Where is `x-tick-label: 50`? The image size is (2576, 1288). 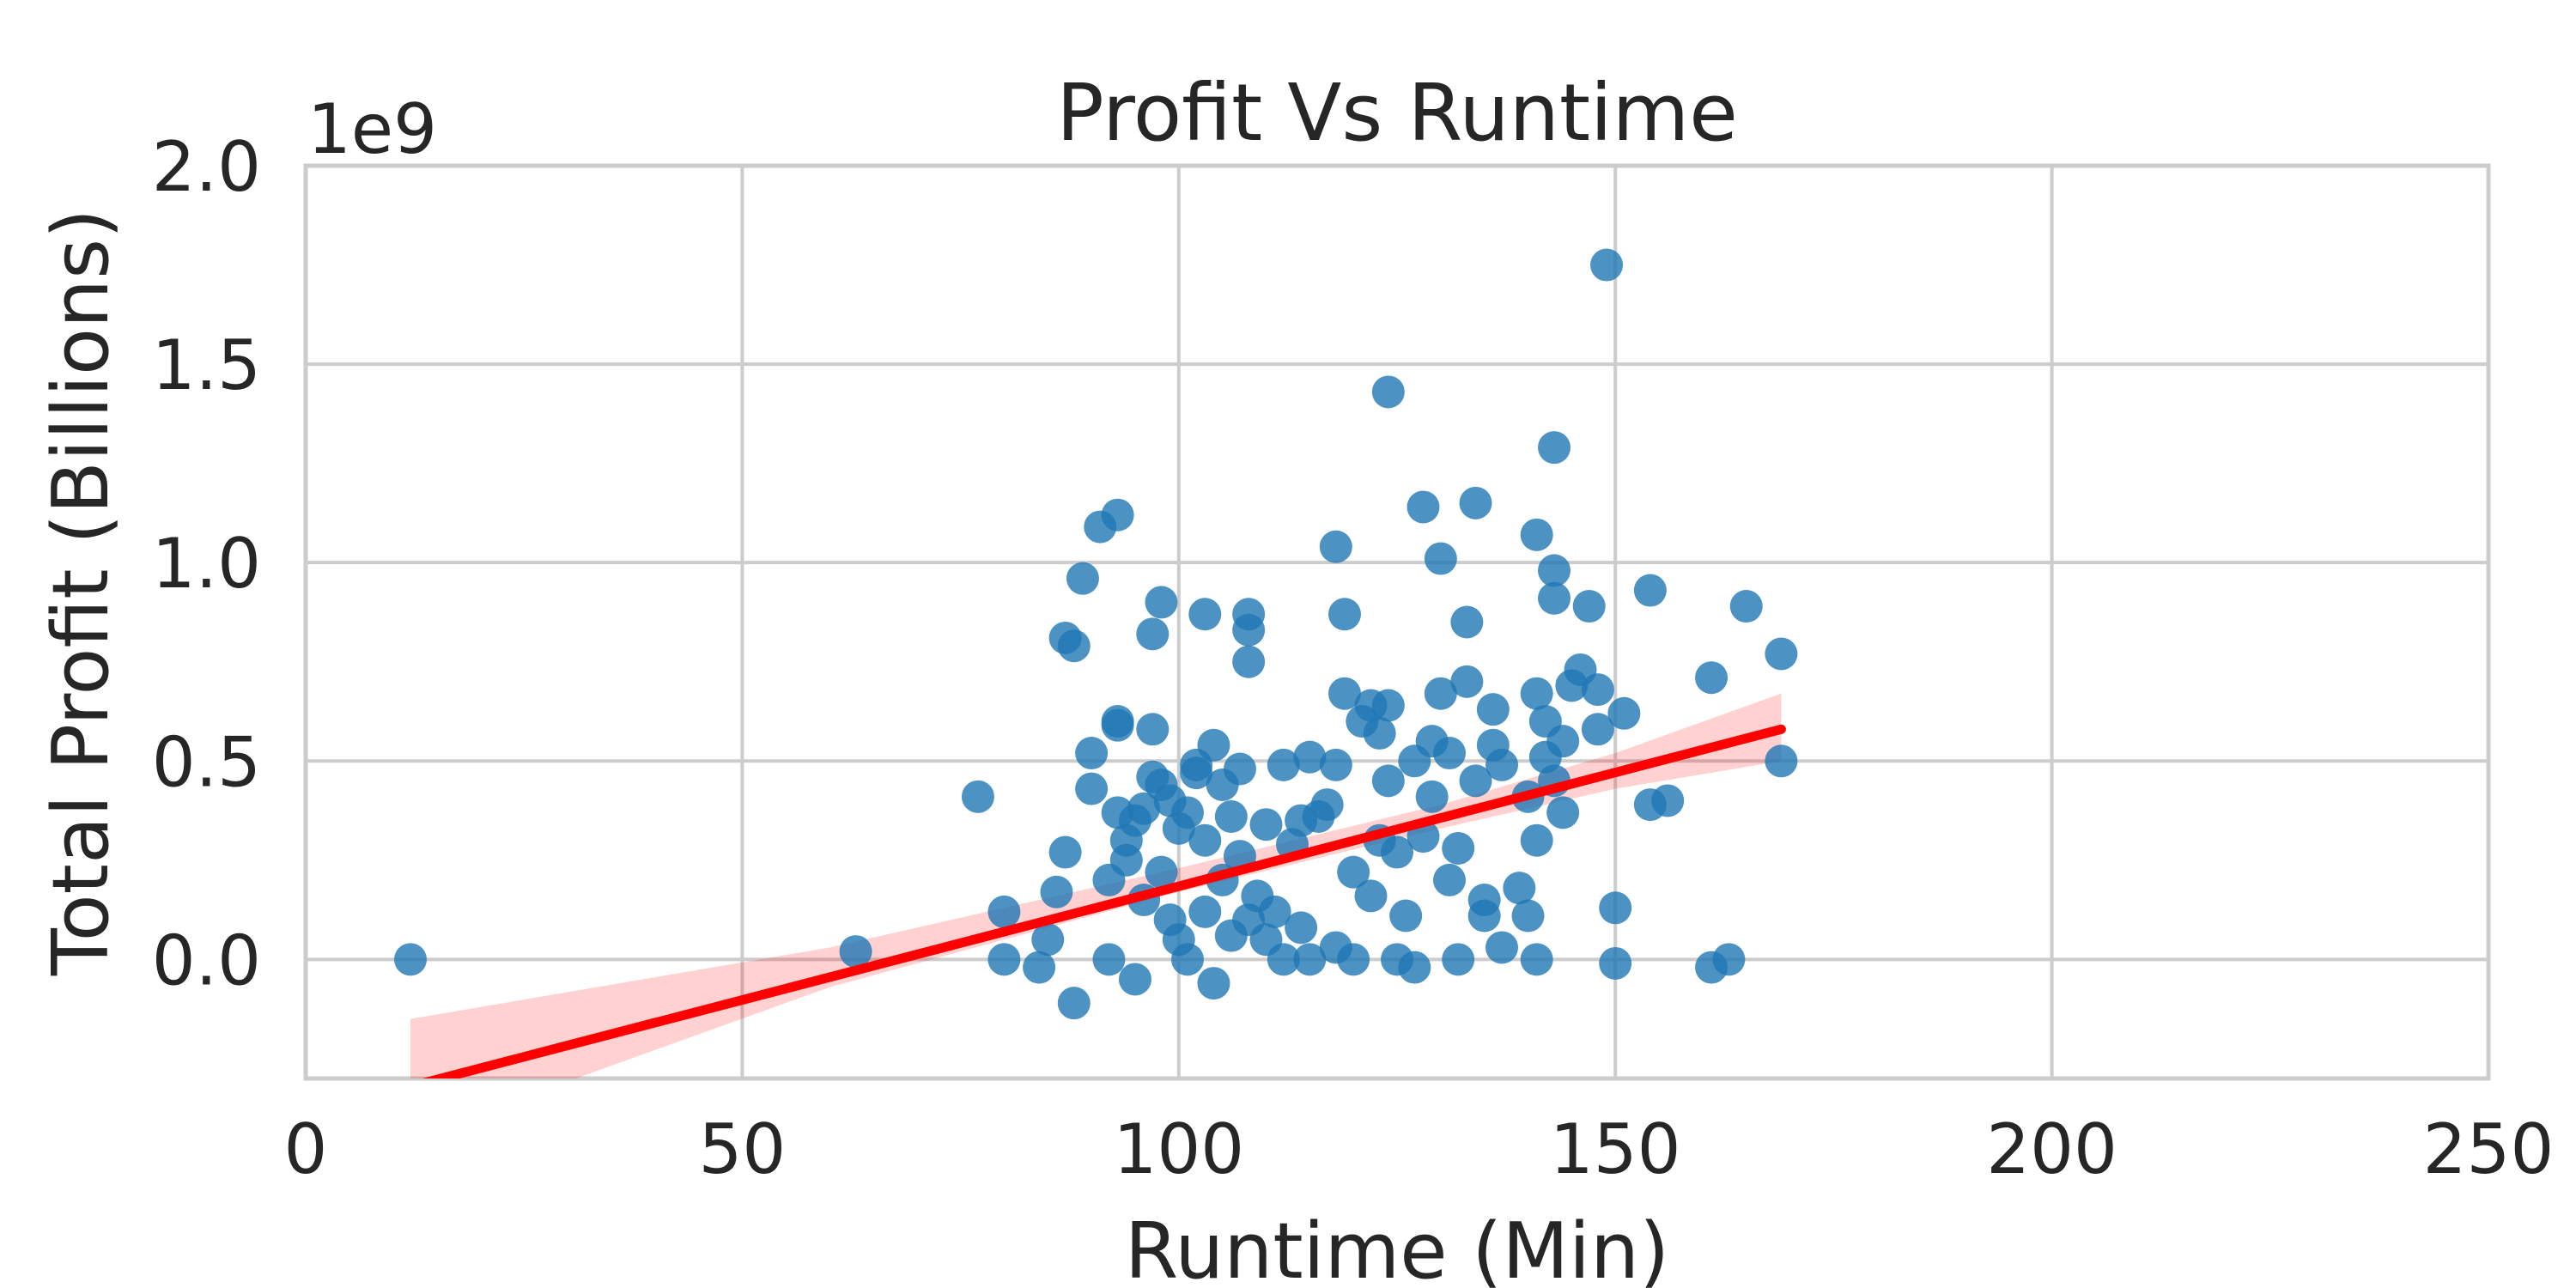
x-tick-label: 50 is located at coordinates (743, 1149).